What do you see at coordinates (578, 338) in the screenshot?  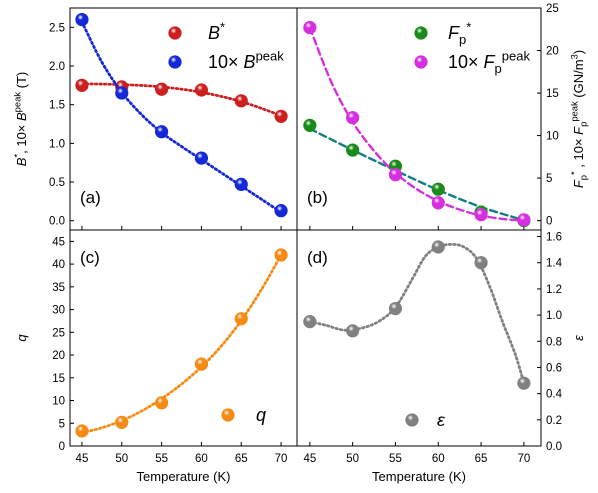 I see `y-axis-label-text: ε` at bounding box center [578, 338].